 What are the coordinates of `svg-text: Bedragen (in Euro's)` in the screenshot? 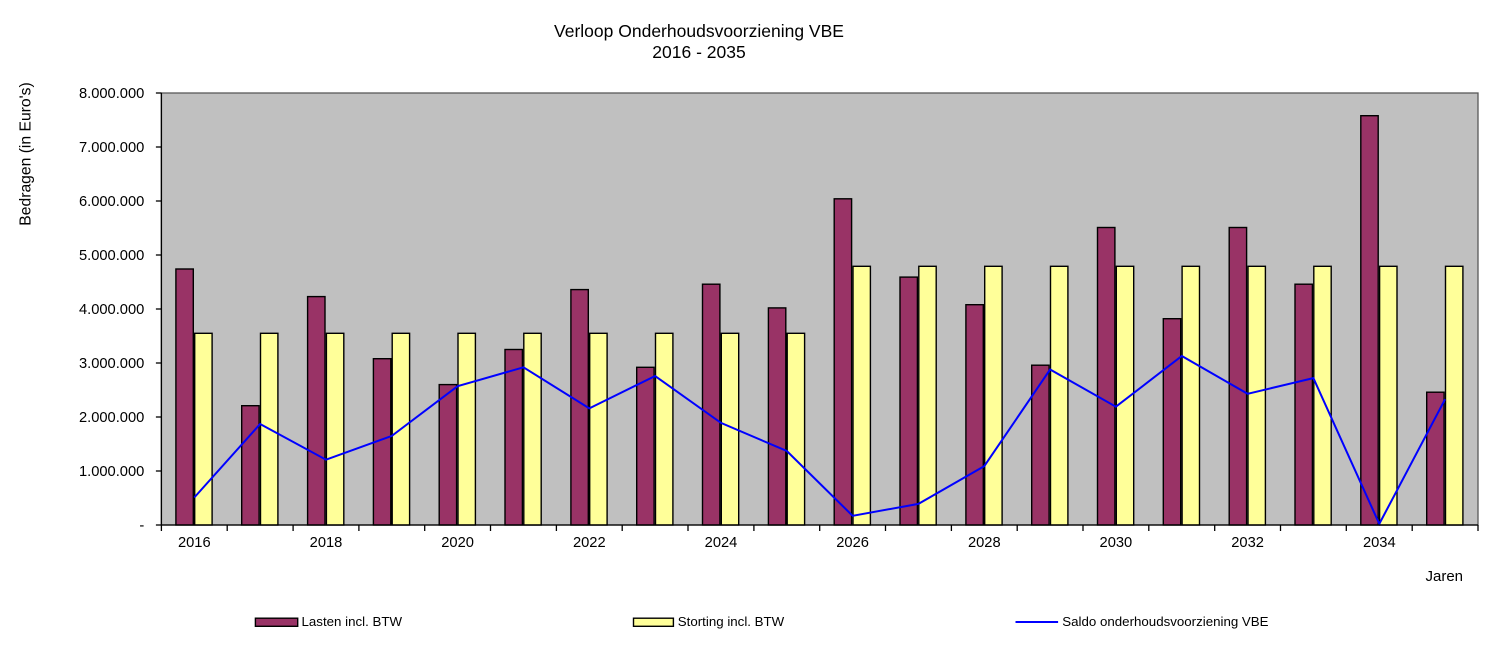 It's located at (25, 153).